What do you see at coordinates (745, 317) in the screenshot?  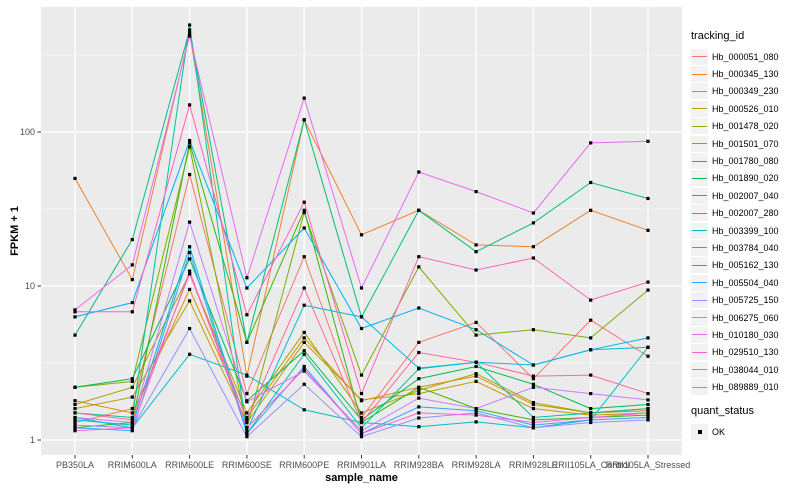 I see `legend-entry: Hb_006275_060` at bounding box center [745, 317].